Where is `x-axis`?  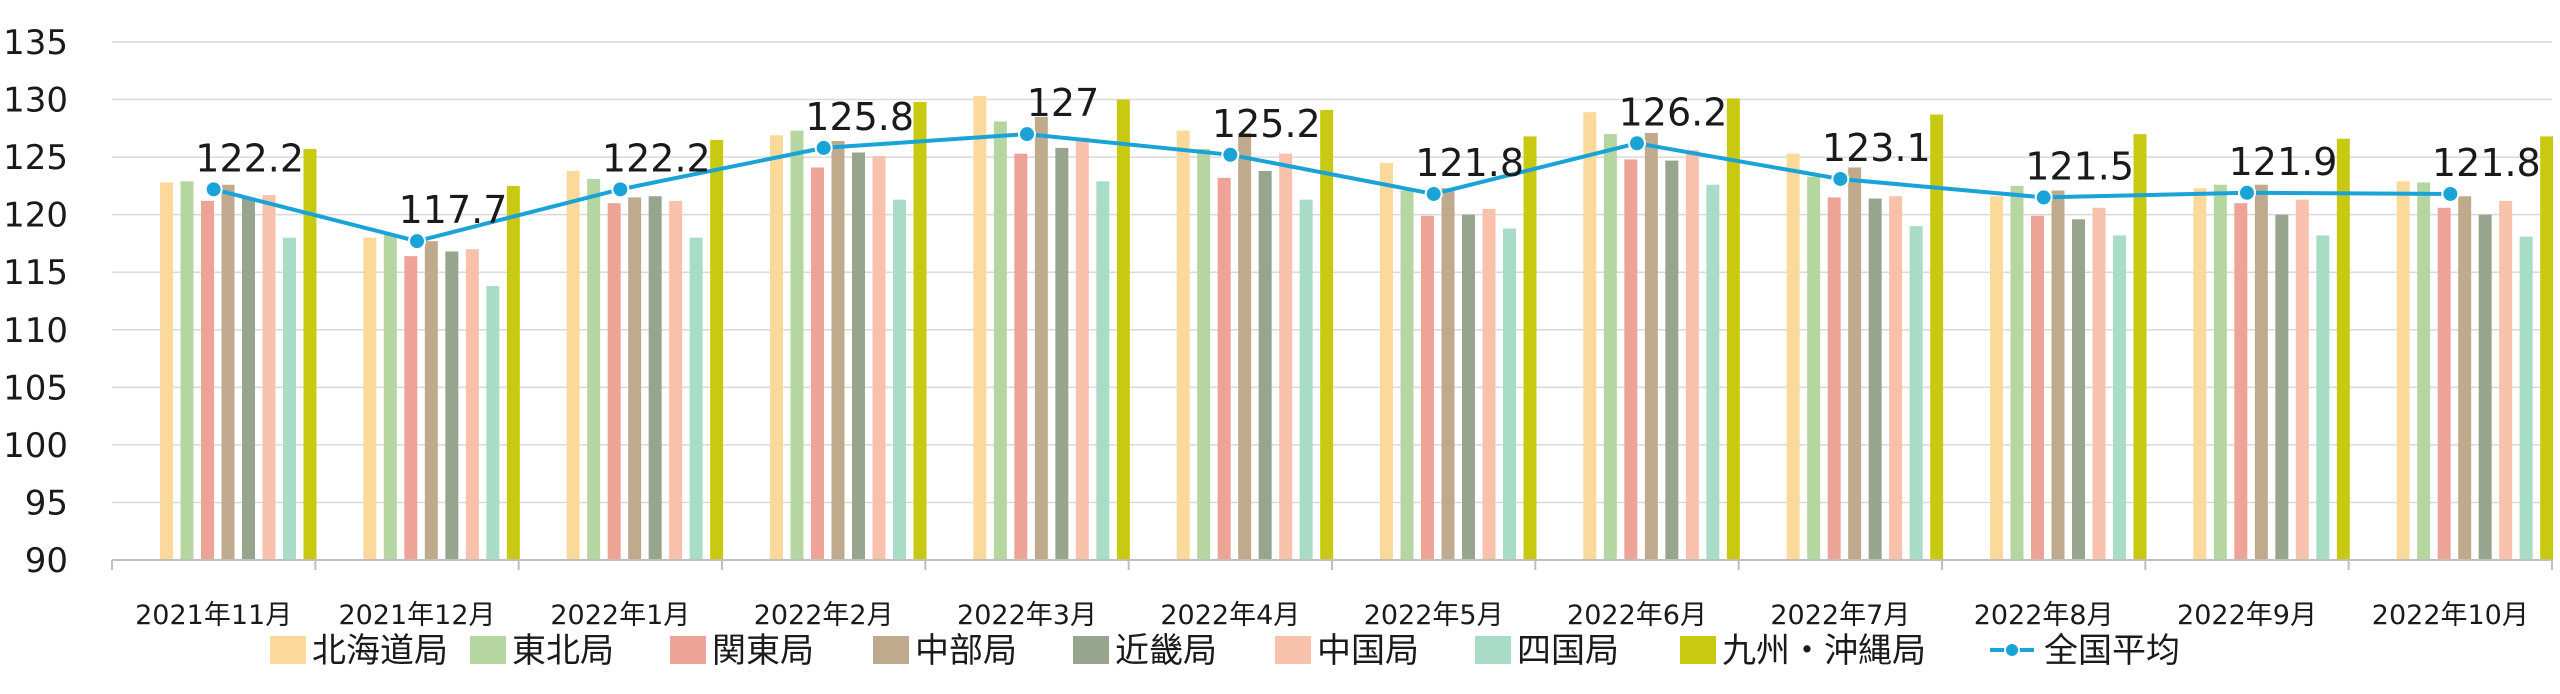 x-axis is located at coordinates (1332, 564).